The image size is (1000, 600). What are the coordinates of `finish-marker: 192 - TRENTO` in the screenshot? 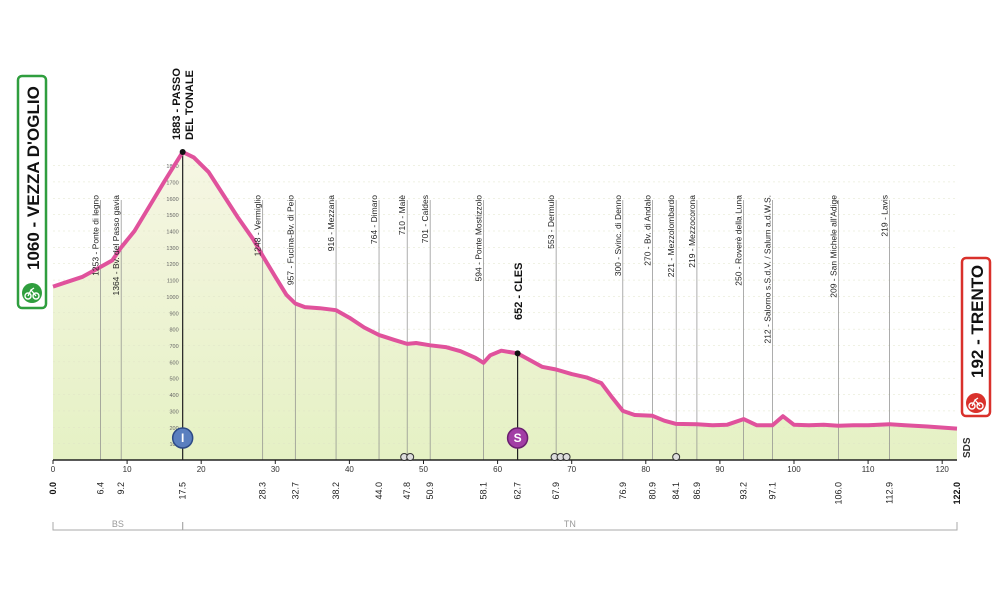 It's located at (976, 337).